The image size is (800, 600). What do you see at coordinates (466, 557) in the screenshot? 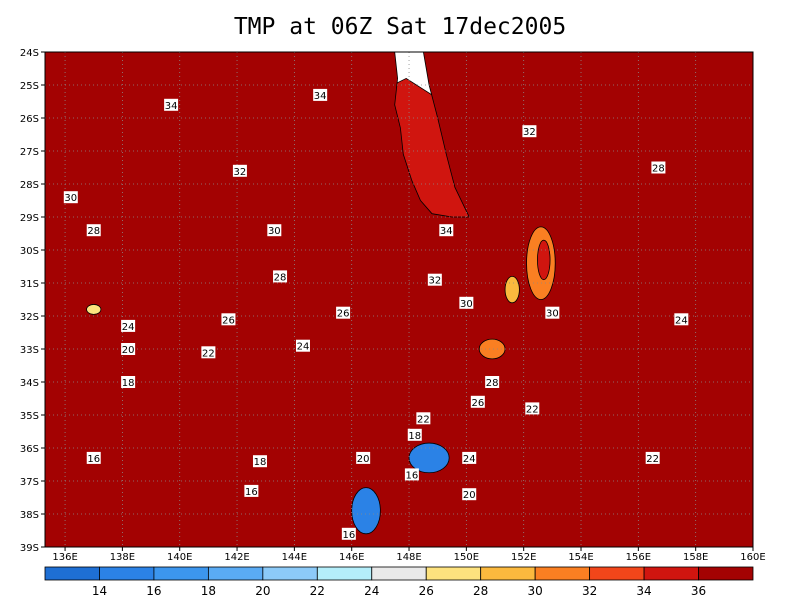
I see `x-tick-label: 150E` at bounding box center [466, 557].